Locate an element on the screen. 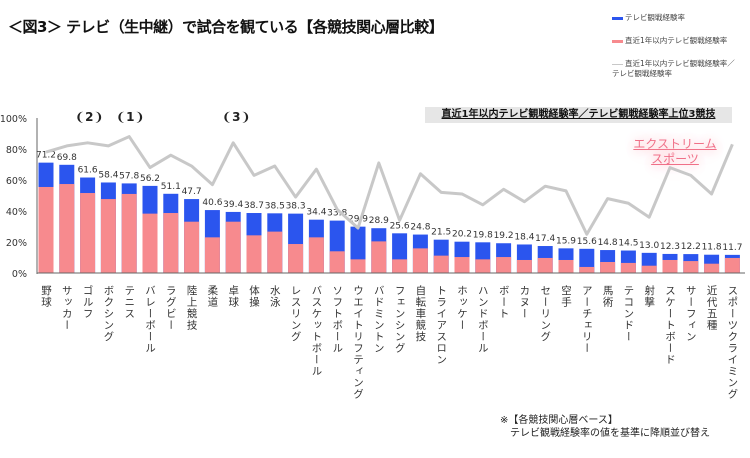 This screenshot has width=750, height=458. data-label: 58.4 is located at coordinates (108, 175).